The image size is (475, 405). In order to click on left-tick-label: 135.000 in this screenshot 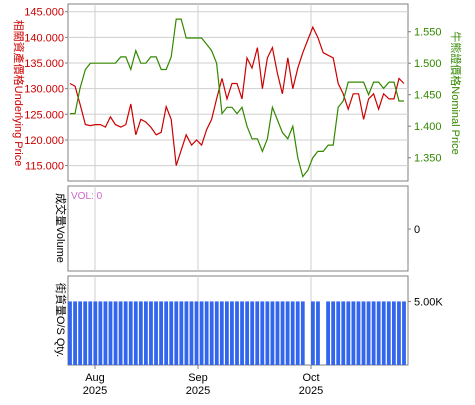, I will do `click(44, 64)`.